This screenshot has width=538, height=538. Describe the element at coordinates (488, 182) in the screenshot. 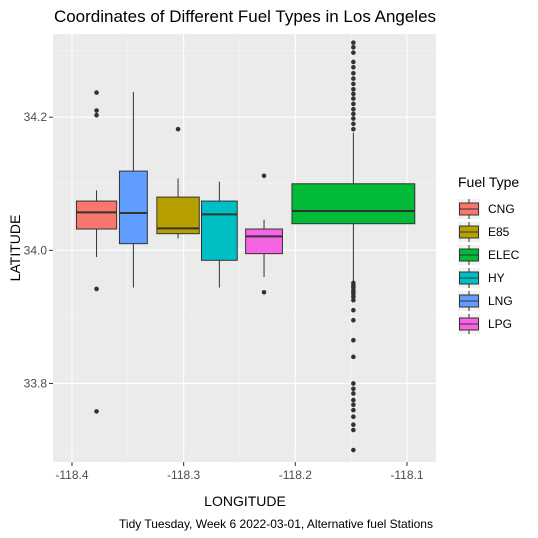

I see `legend-title: Fuel Type` at that location.